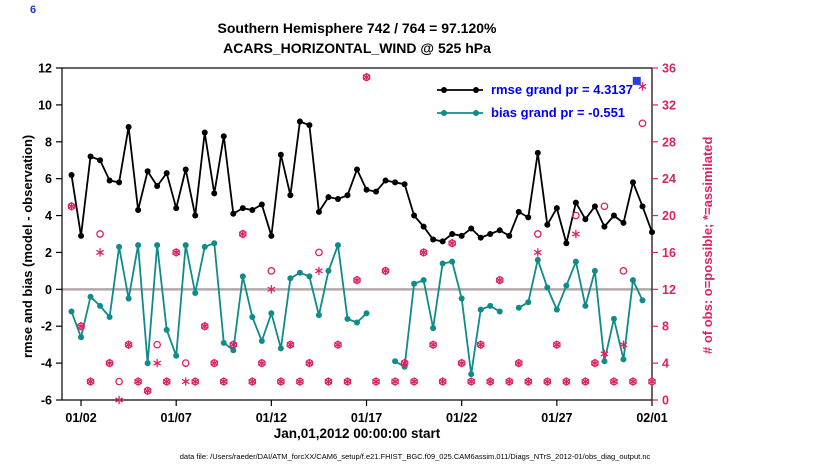 The height and width of the screenshot is (470, 830). What do you see at coordinates (558, 112) in the screenshot?
I see `bias-legend-label: bias grand pr = -0.551` at bounding box center [558, 112].